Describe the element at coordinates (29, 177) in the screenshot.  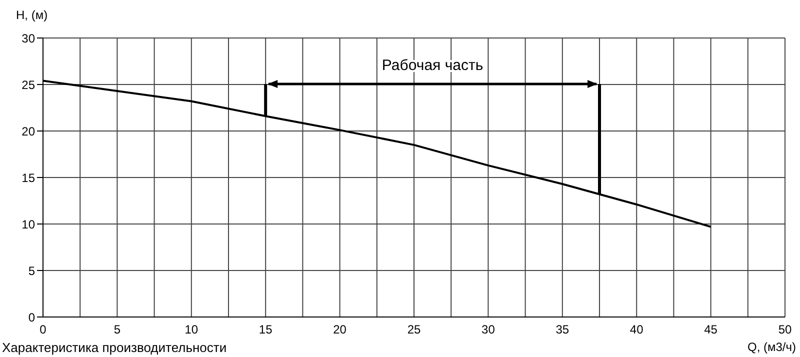
I see `y-tick-label: 15` at that location.